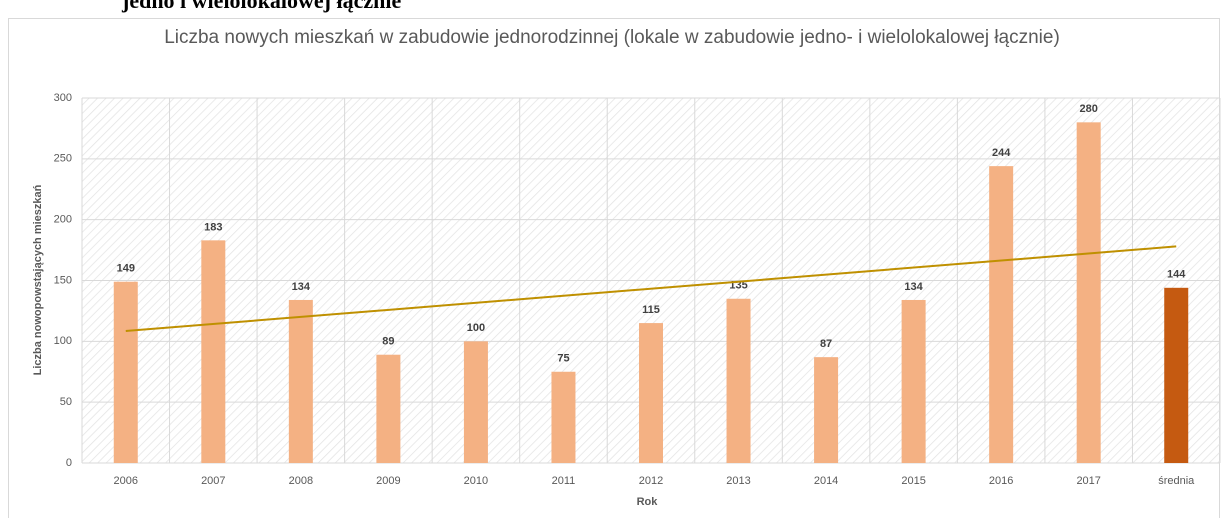 The image size is (1224, 519). I want to click on data-label: 100, so click(476, 328).